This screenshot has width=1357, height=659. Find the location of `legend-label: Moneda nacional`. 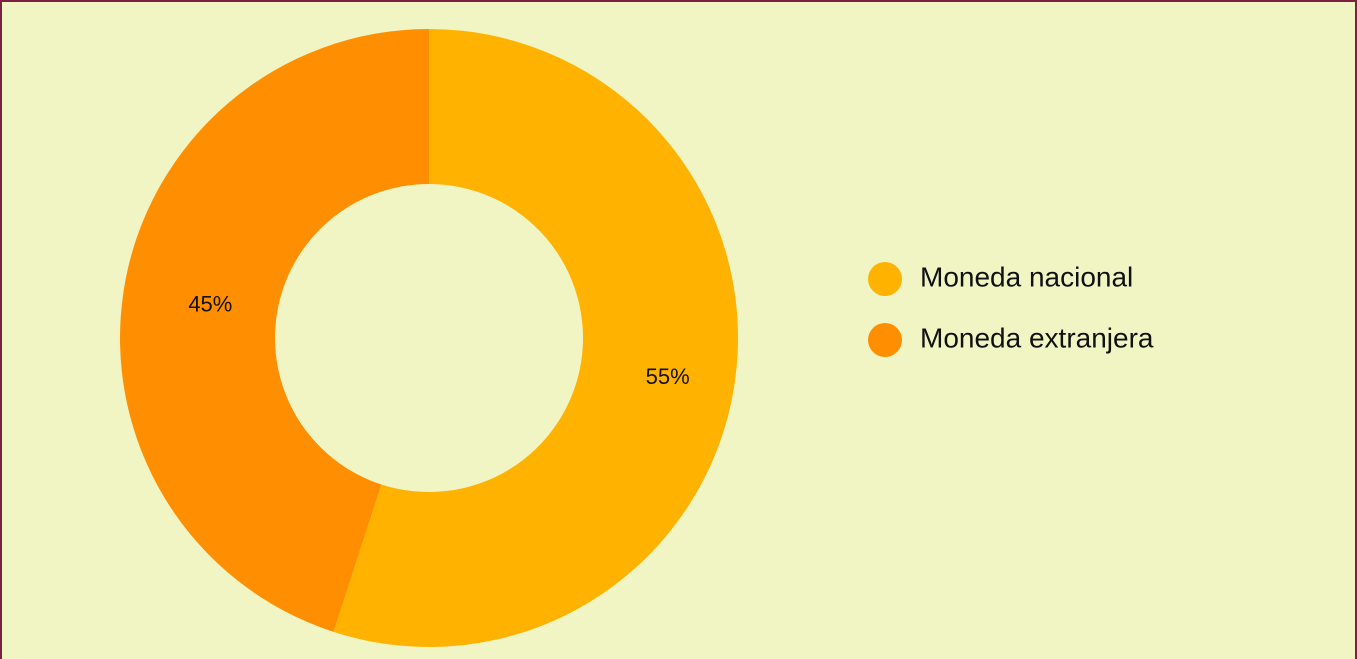

legend-label: Moneda nacional is located at coordinates (1026, 276).